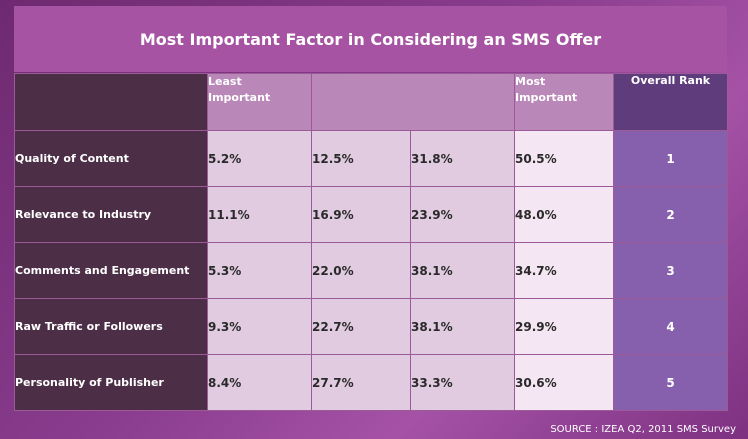 This screenshot has height=439, width=748. I want to click on rank-cell: 4, so click(670, 326).